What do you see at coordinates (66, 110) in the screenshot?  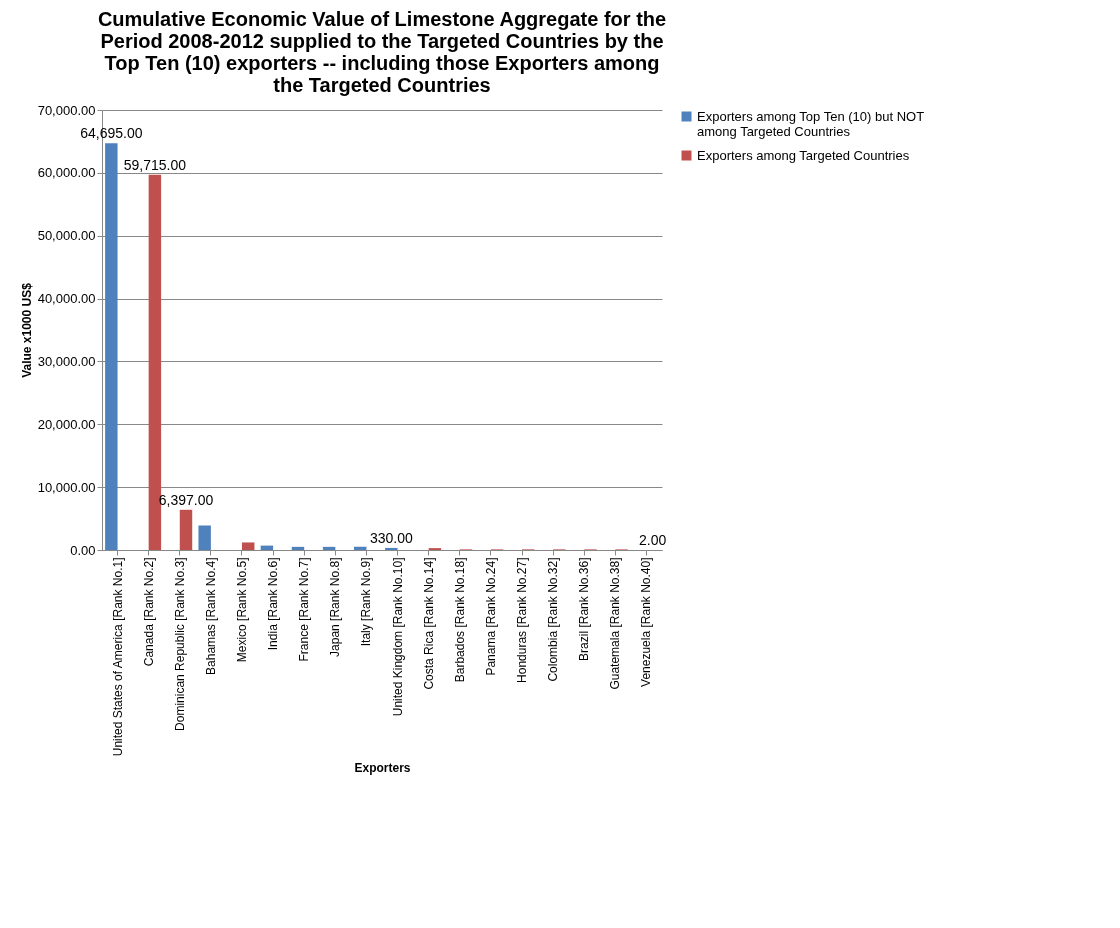 I see `y-tick-label: 70,000.00` at bounding box center [66, 110].